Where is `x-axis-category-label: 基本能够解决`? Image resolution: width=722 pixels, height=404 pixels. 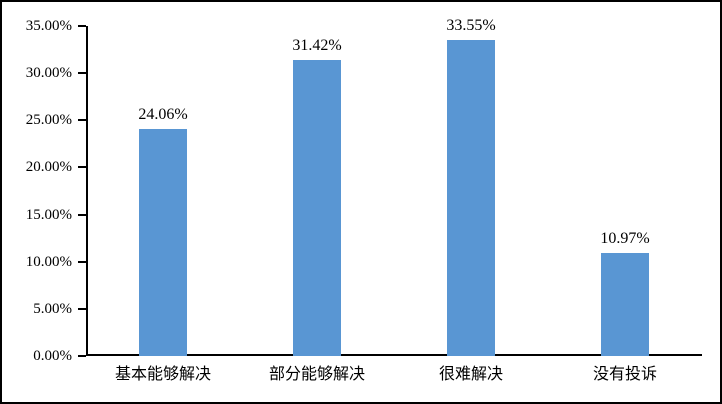
x-axis-category-label: 基本能够解决 is located at coordinates (162, 374).